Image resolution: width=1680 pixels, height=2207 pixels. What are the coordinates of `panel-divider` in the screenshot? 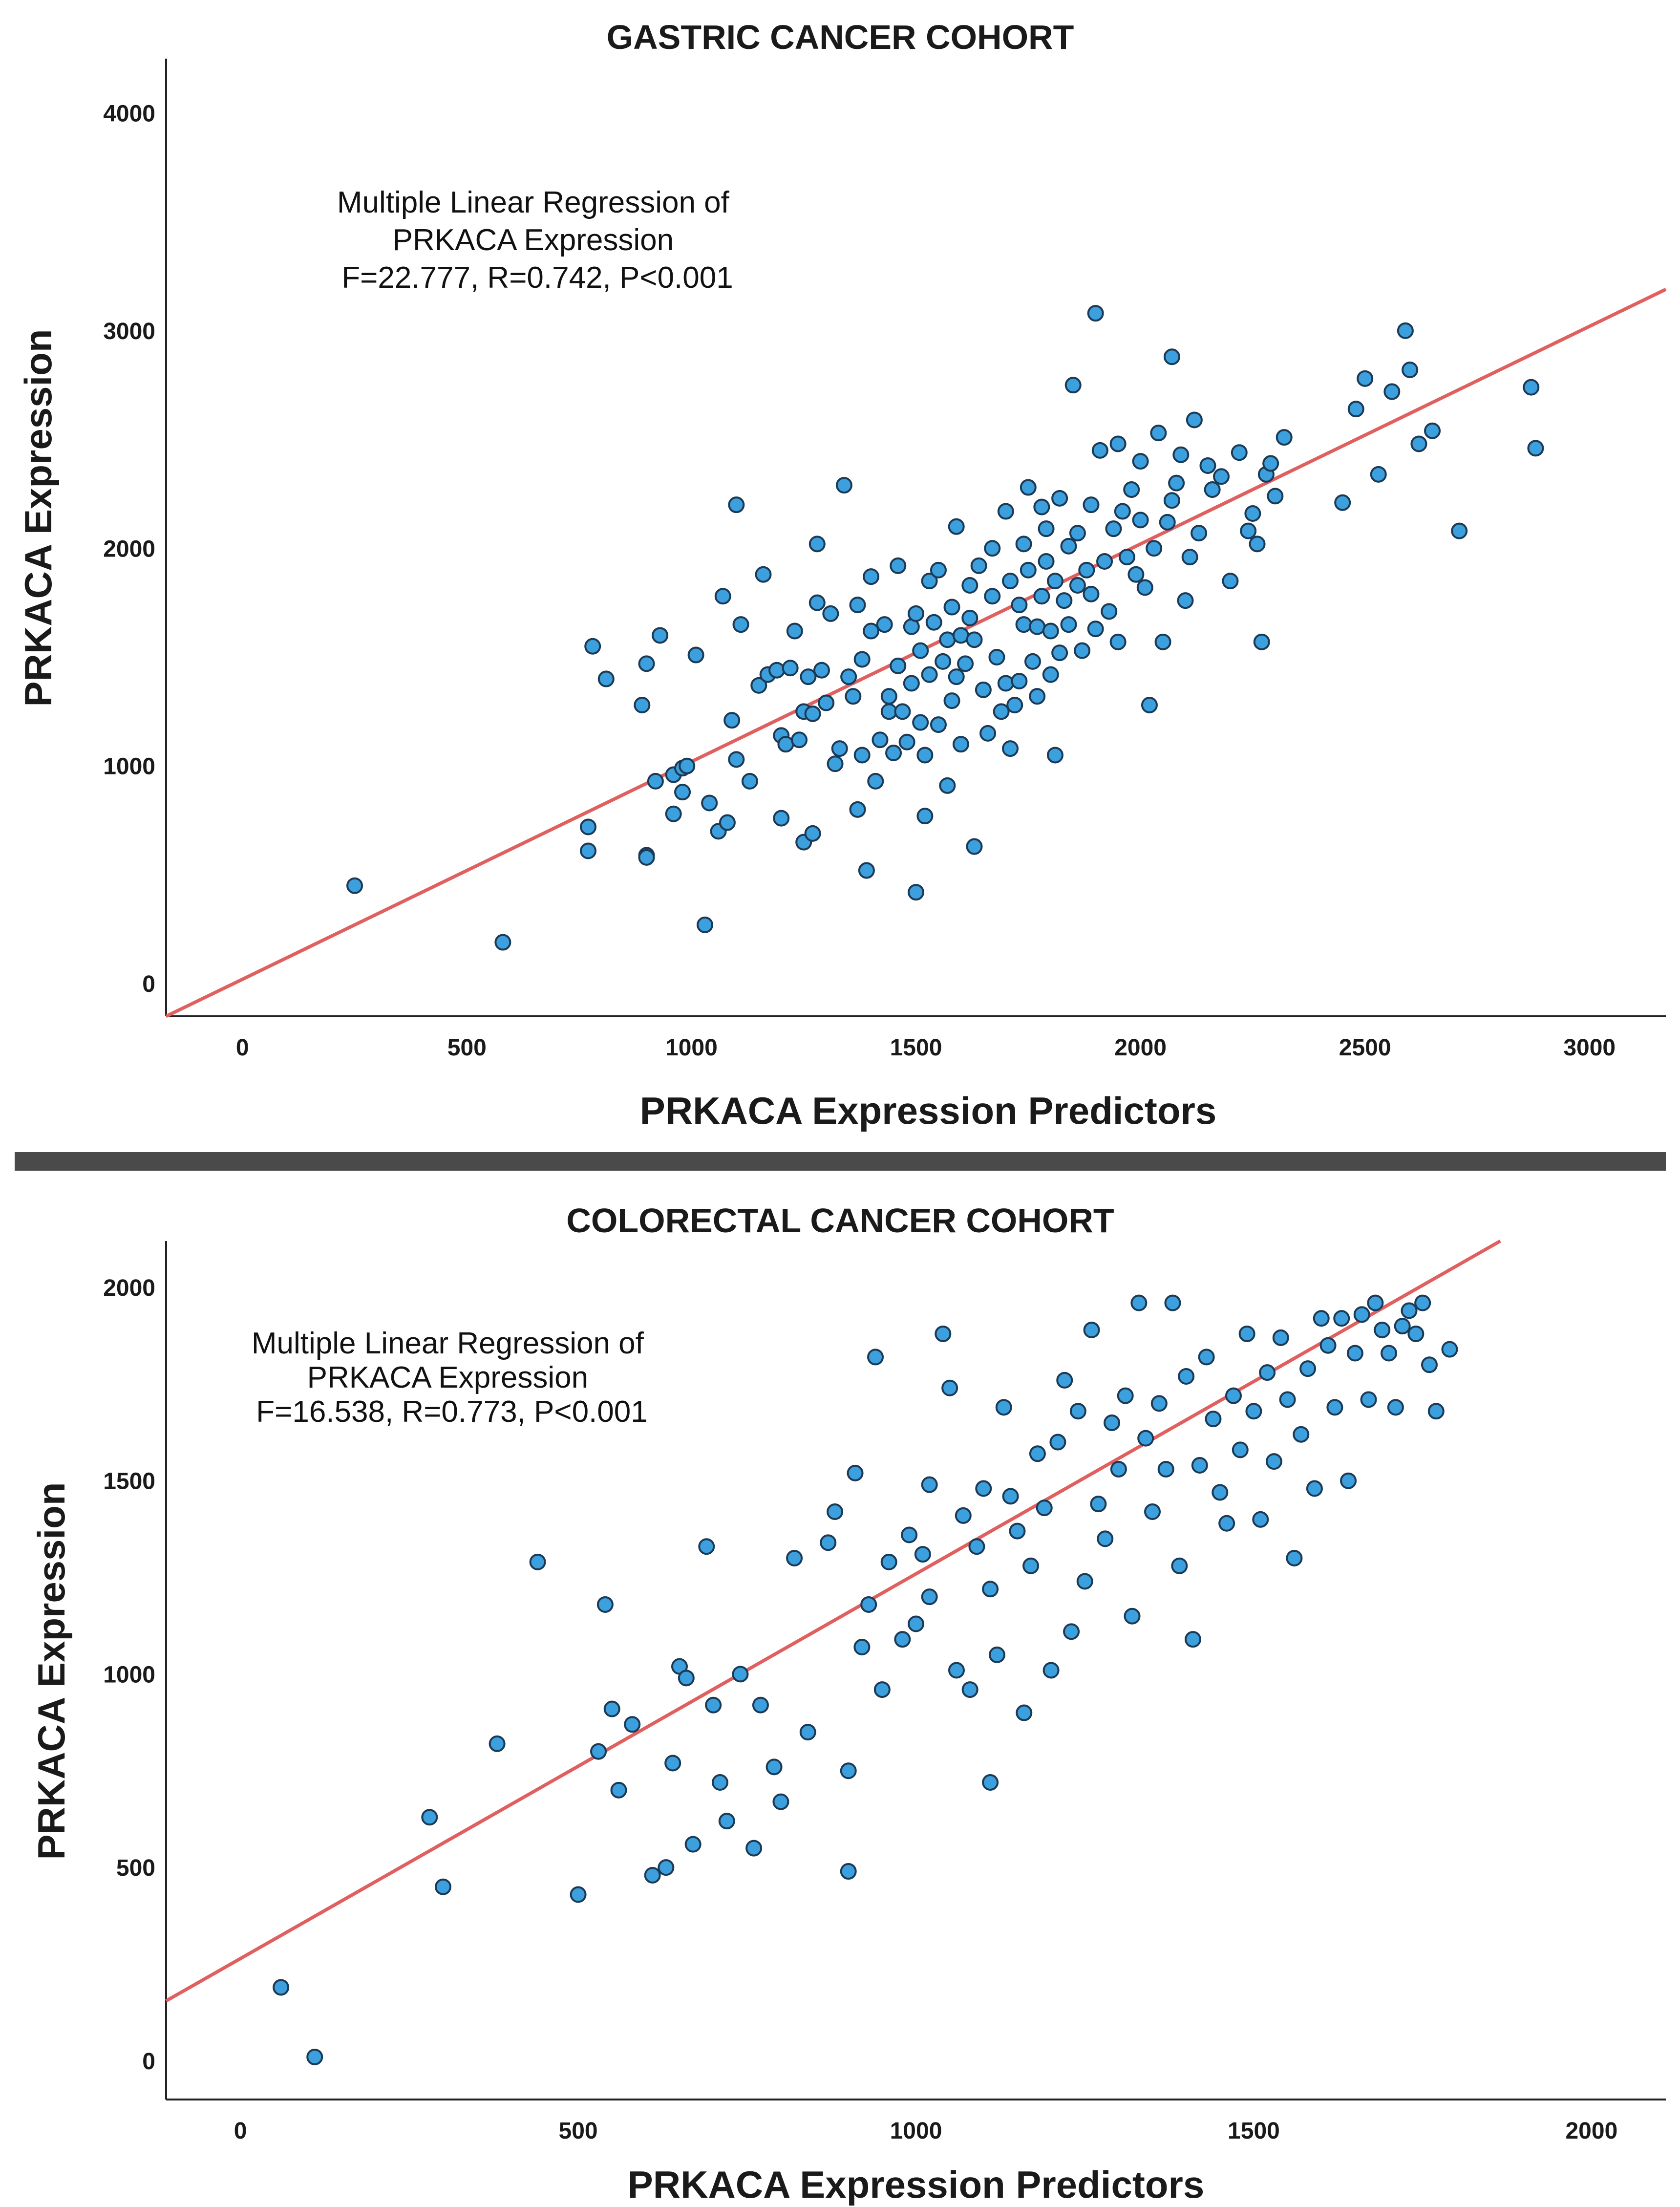 It's located at (841, 1161).